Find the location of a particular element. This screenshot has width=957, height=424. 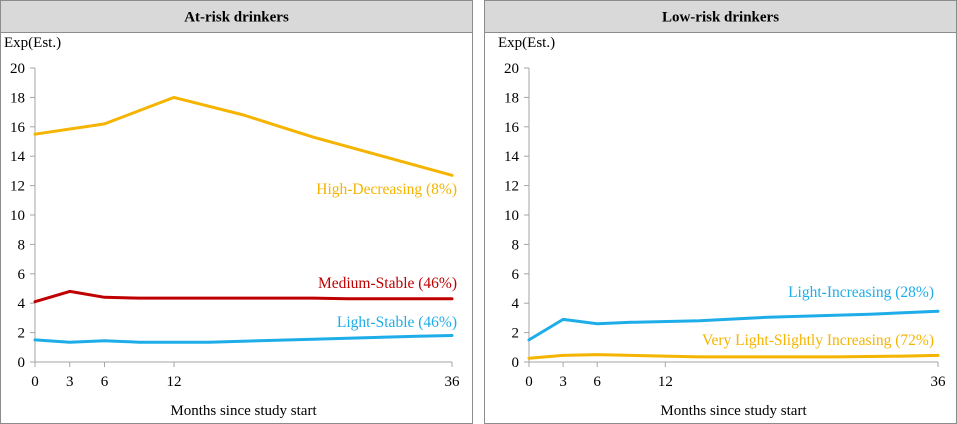

panel-title-bar is located at coordinates (236, 16).